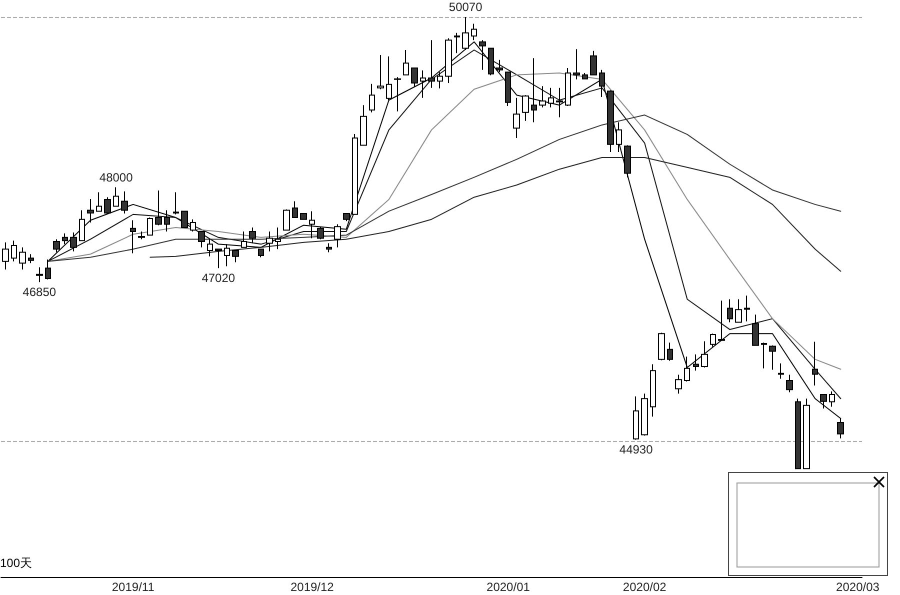 This screenshot has width=900, height=595. Describe the element at coordinates (465, 7) in the screenshot. I see `annotation: 50070` at that location.